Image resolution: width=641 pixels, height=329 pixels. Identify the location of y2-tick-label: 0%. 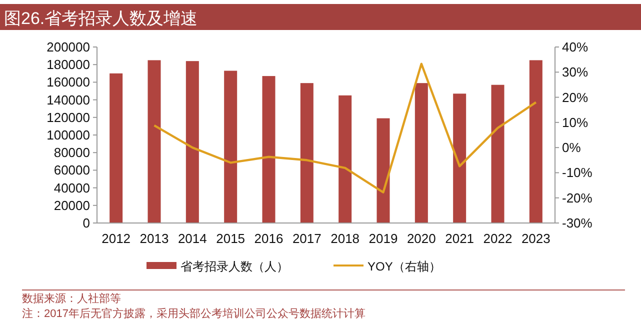
(572, 148).